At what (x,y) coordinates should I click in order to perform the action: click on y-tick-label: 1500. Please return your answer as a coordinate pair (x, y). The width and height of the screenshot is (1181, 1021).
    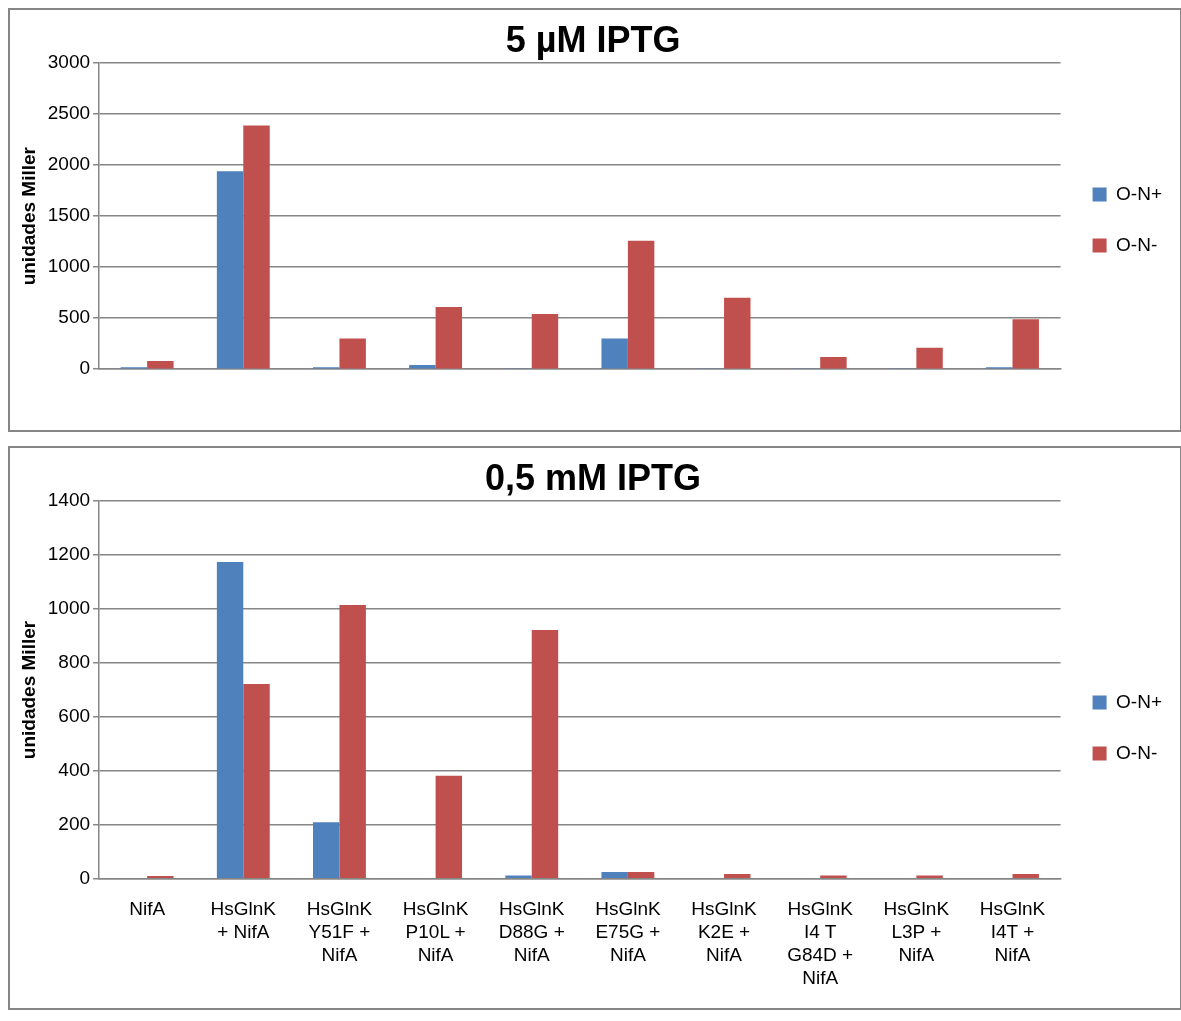
    Looking at the image, I should click on (69, 215).